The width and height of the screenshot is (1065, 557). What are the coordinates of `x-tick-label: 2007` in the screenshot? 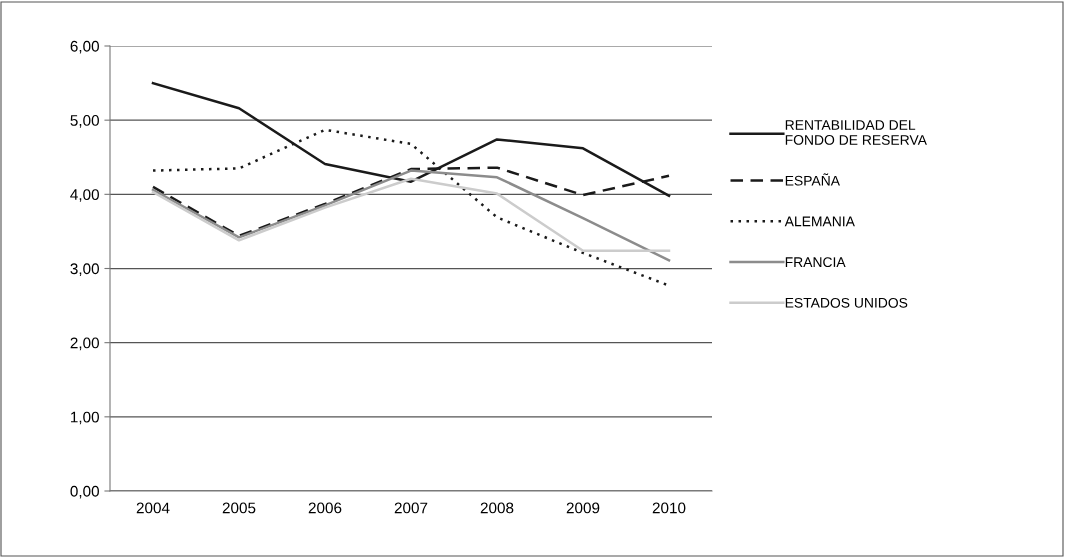 It's located at (411, 508).